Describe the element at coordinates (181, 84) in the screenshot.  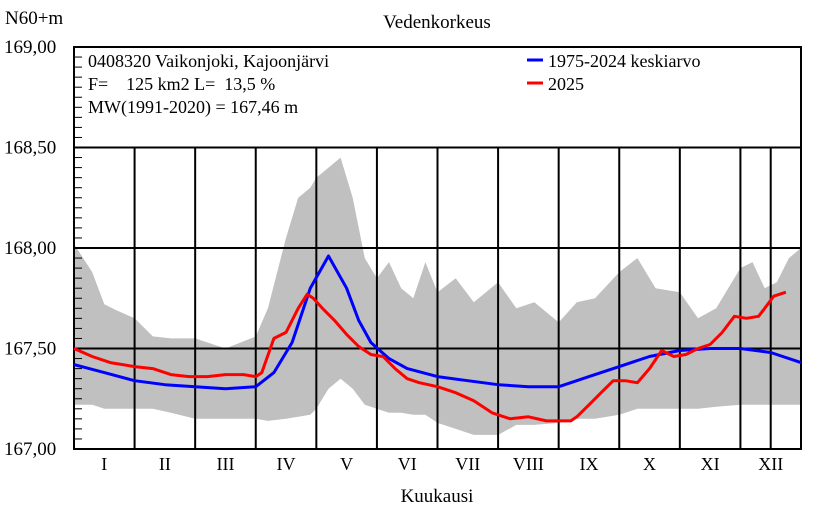
I see `catchment-info: F= 125 km2 L= 13,5 %` at that location.